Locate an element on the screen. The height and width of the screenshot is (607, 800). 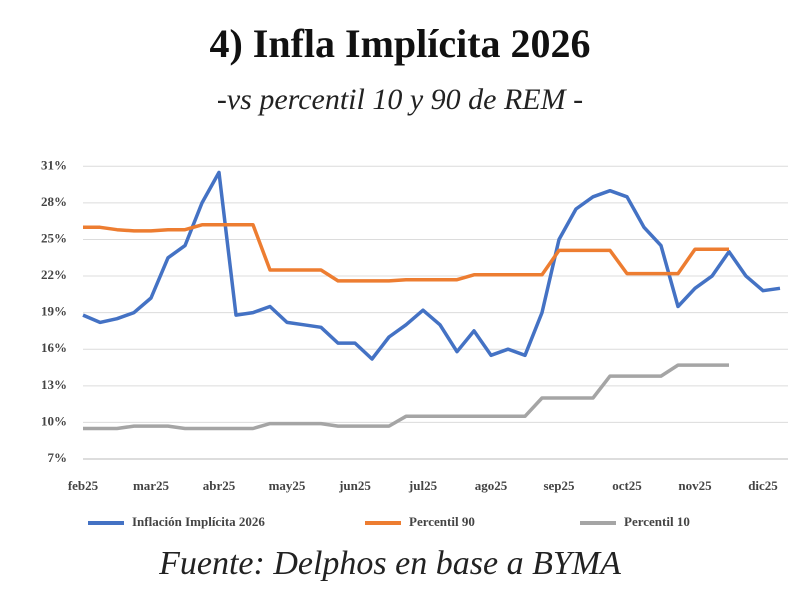
y-tick-label: 28% is located at coordinates (54, 201).